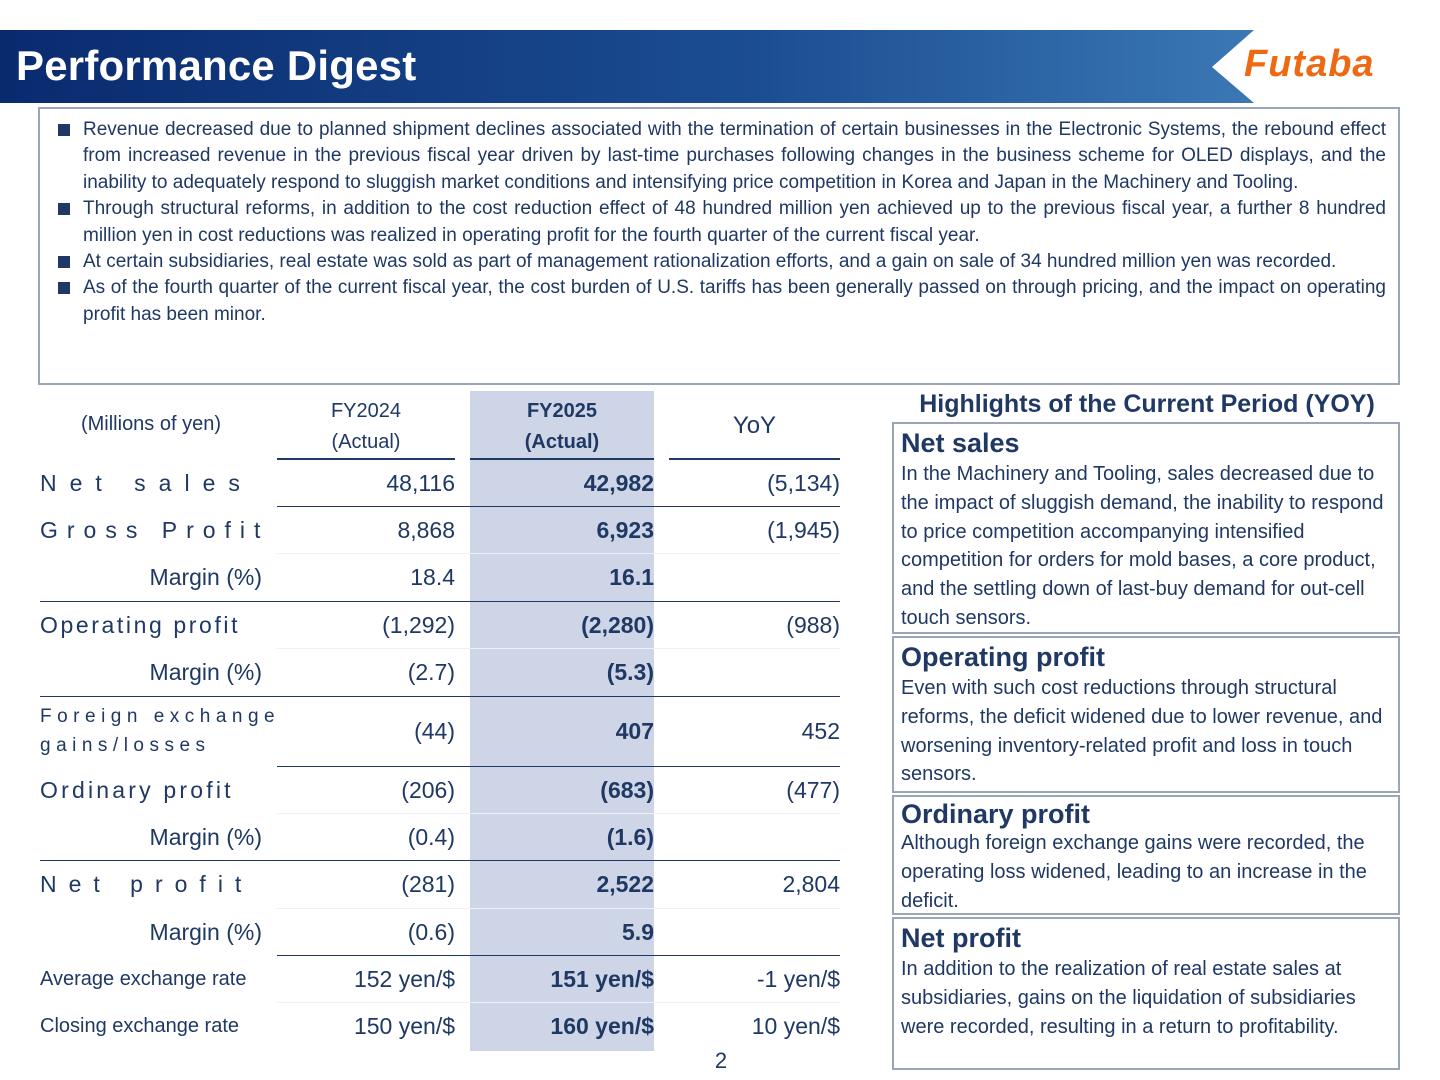 Image resolution: width=1440 pixels, height=1080 pixels. I want to click on header-fy2025: FY2025 (Actual), so click(562, 427).